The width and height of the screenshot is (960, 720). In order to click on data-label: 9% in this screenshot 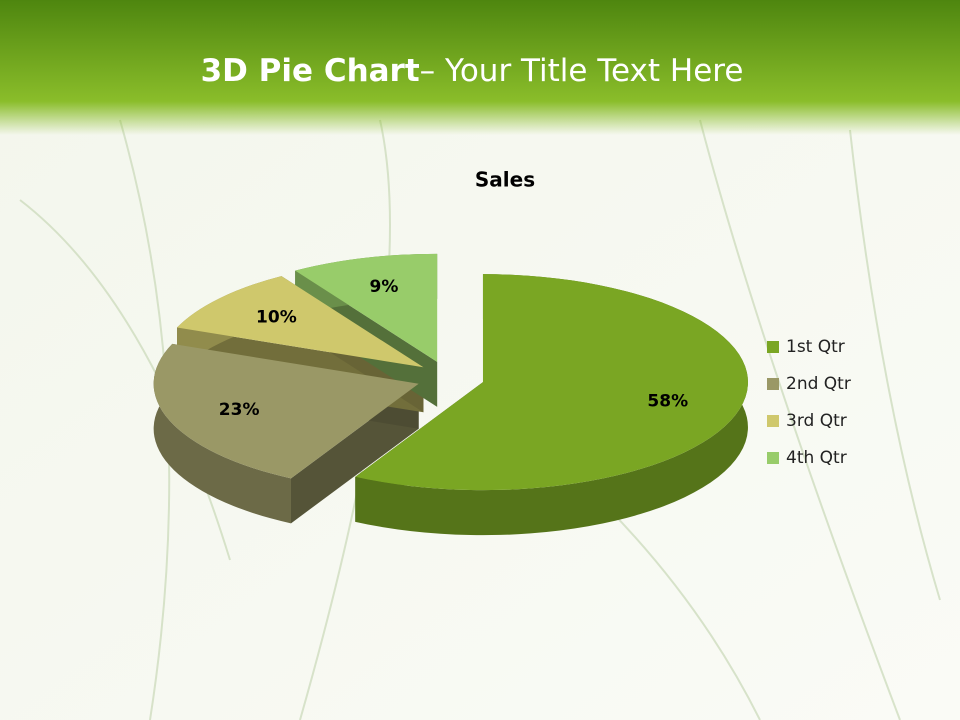, I will do `click(384, 287)`.